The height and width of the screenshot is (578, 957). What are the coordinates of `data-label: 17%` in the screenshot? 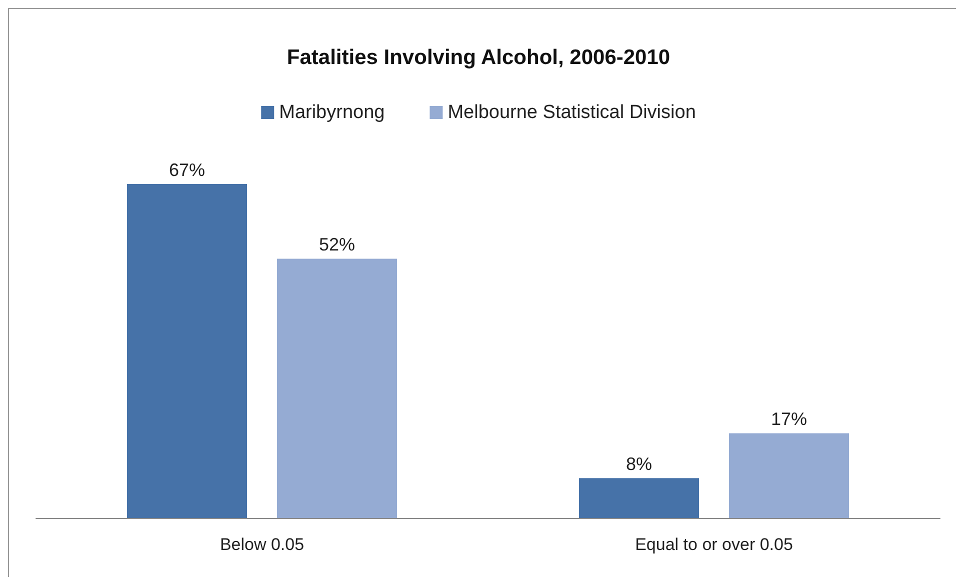 It's located at (789, 419).